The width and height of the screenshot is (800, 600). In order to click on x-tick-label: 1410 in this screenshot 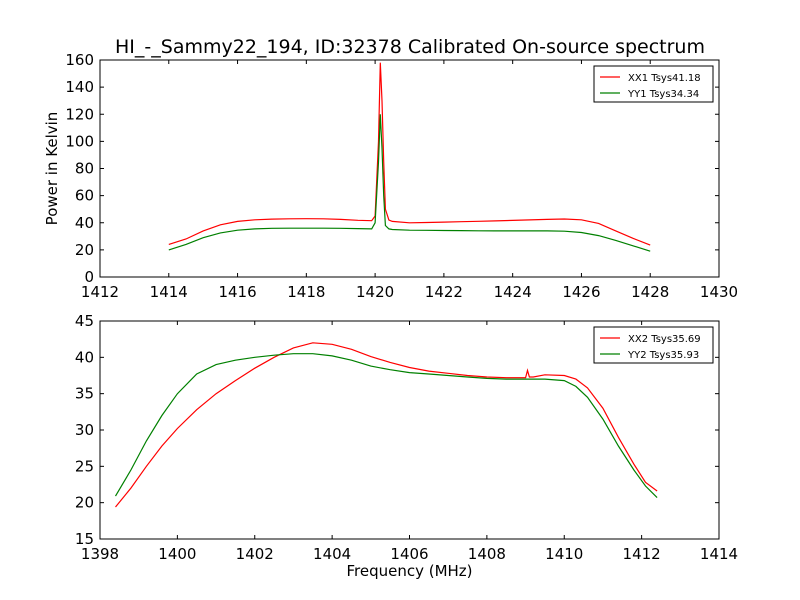, I will do `click(564, 554)`.